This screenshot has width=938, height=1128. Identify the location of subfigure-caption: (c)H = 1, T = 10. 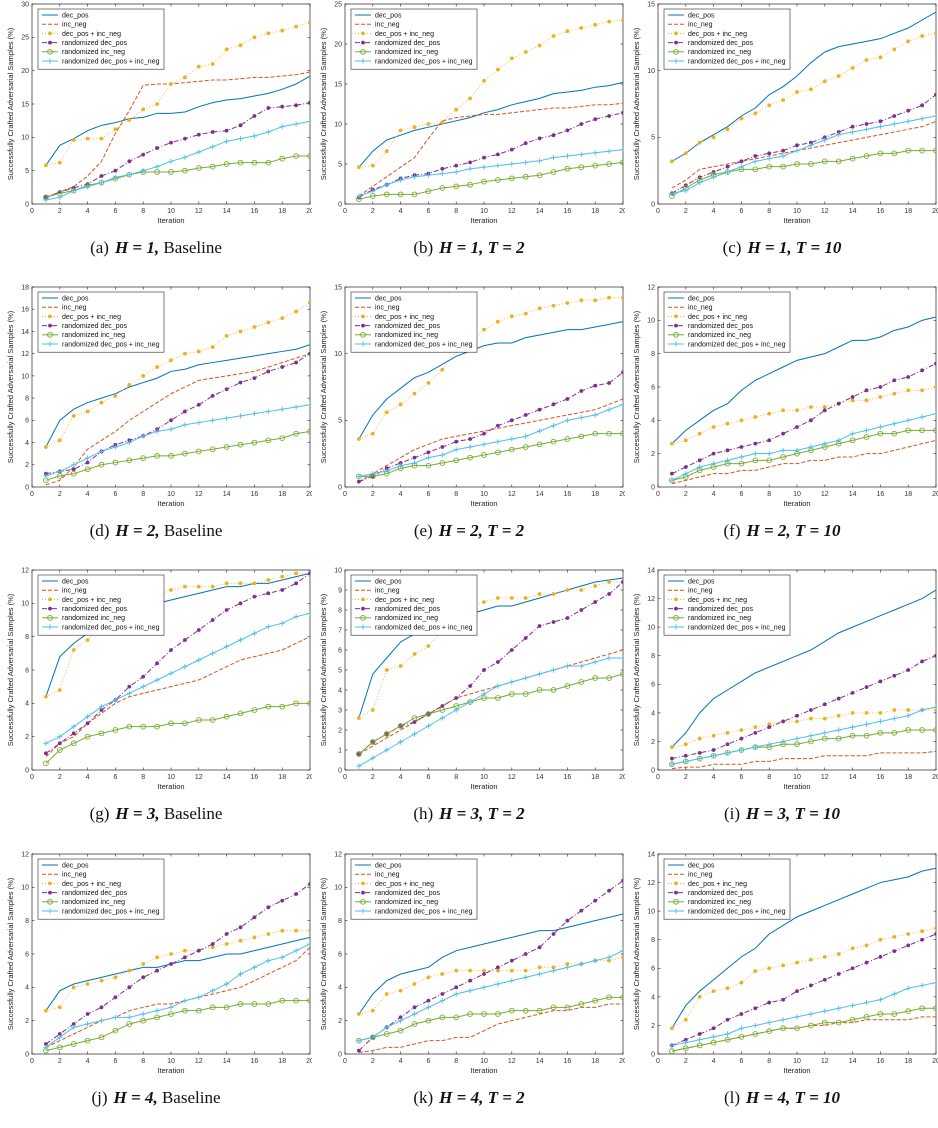
(782, 248).